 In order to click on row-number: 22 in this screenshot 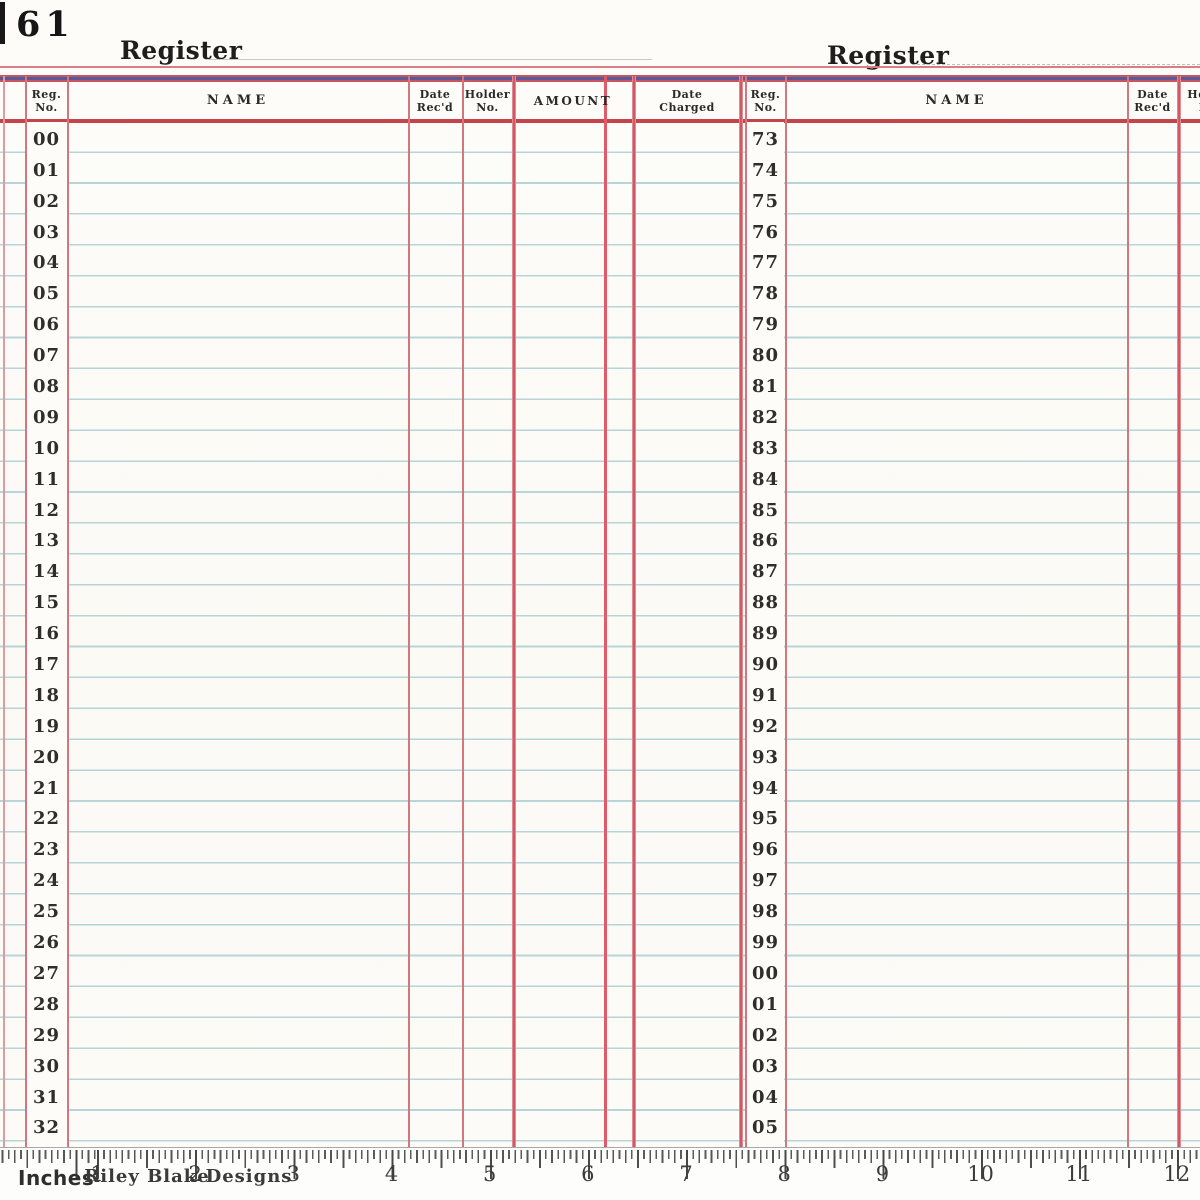, I will do `click(46, 819)`.